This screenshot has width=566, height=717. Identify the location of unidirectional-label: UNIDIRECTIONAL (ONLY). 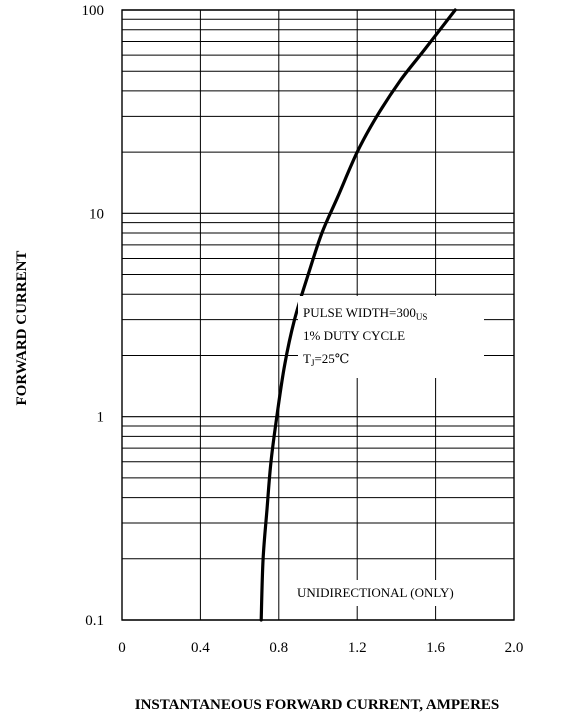
(375, 592).